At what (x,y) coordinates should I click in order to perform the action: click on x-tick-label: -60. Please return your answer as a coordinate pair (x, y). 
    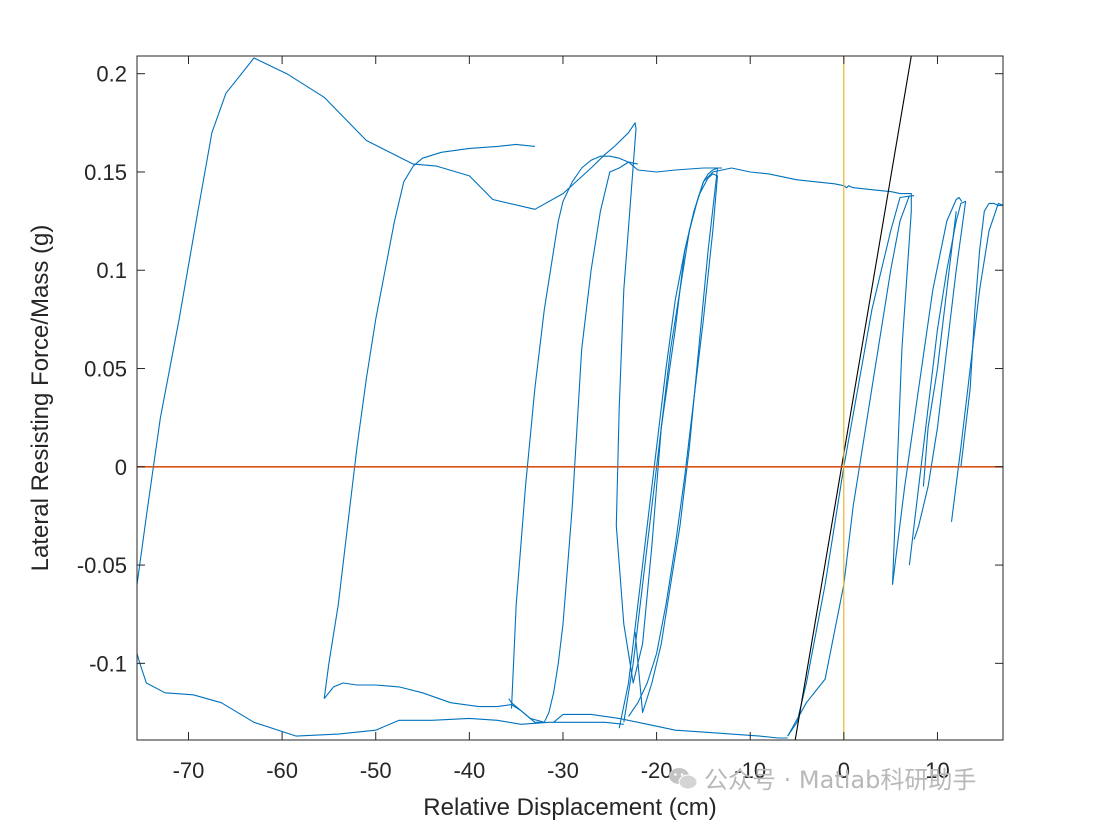
    Looking at the image, I should click on (282, 770).